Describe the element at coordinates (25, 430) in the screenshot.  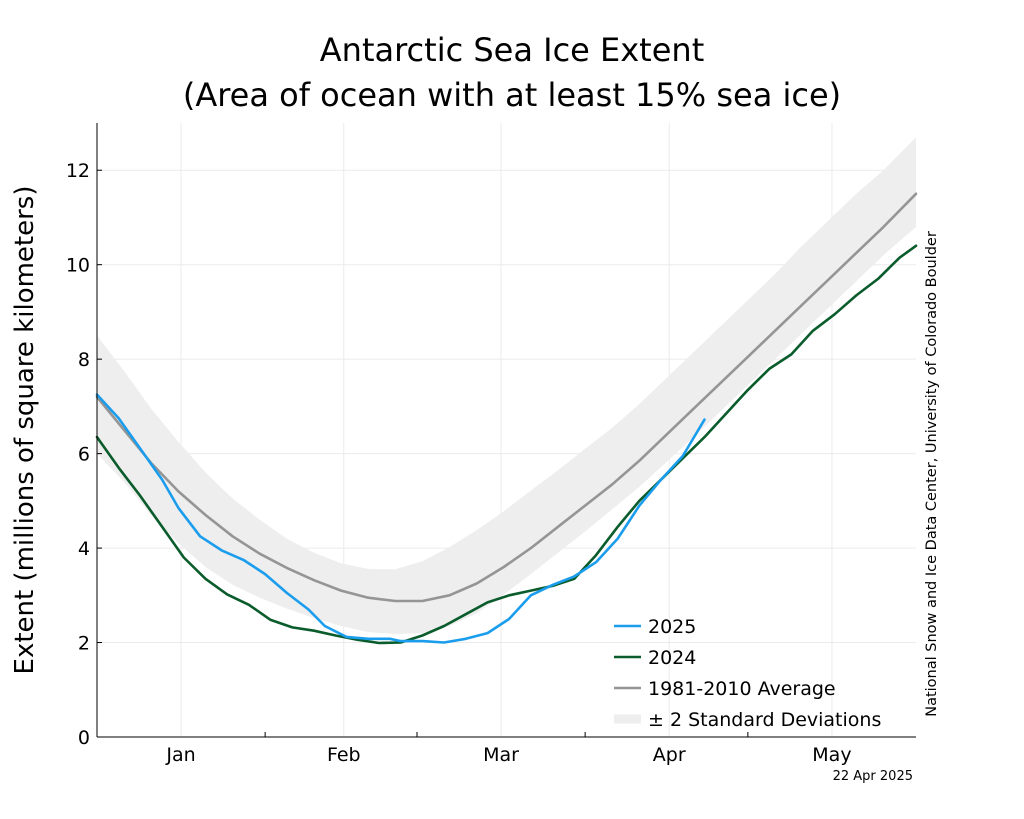
I see `y-axis-label: Extent (millions of square kilometers)` at that location.